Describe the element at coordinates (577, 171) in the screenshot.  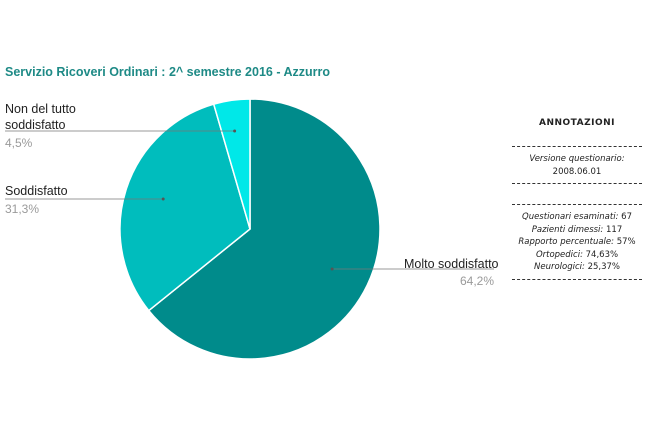
I see `version-value: 2008.06.01` at that location.